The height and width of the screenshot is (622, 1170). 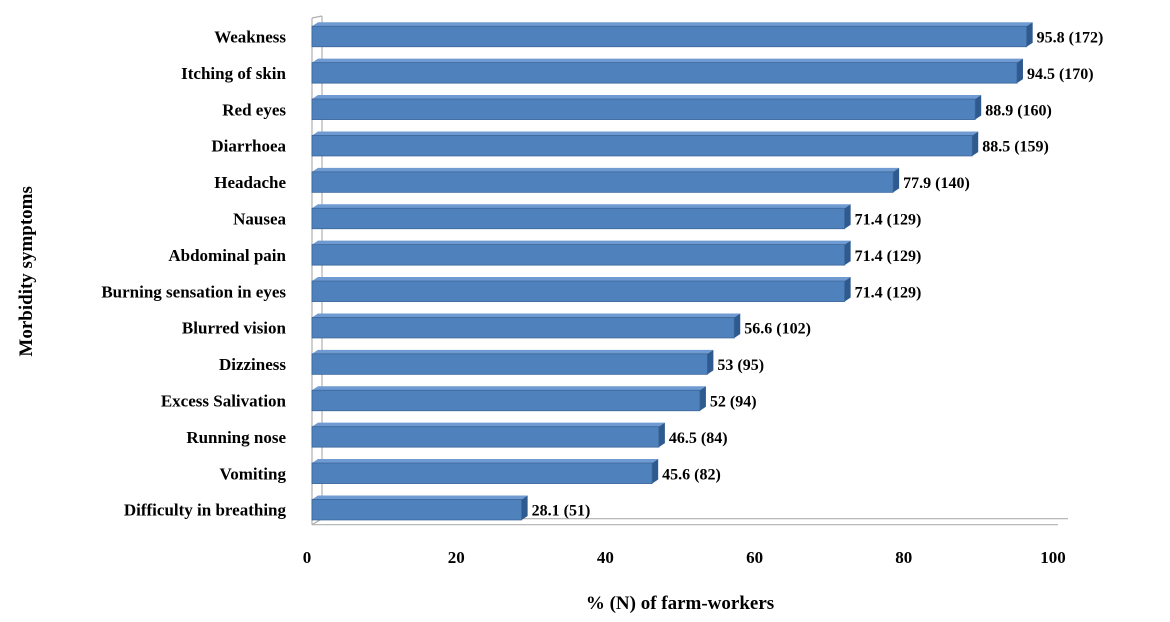 I want to click on category-label: Burning sensation in eyes, so click(x=193, y=291).